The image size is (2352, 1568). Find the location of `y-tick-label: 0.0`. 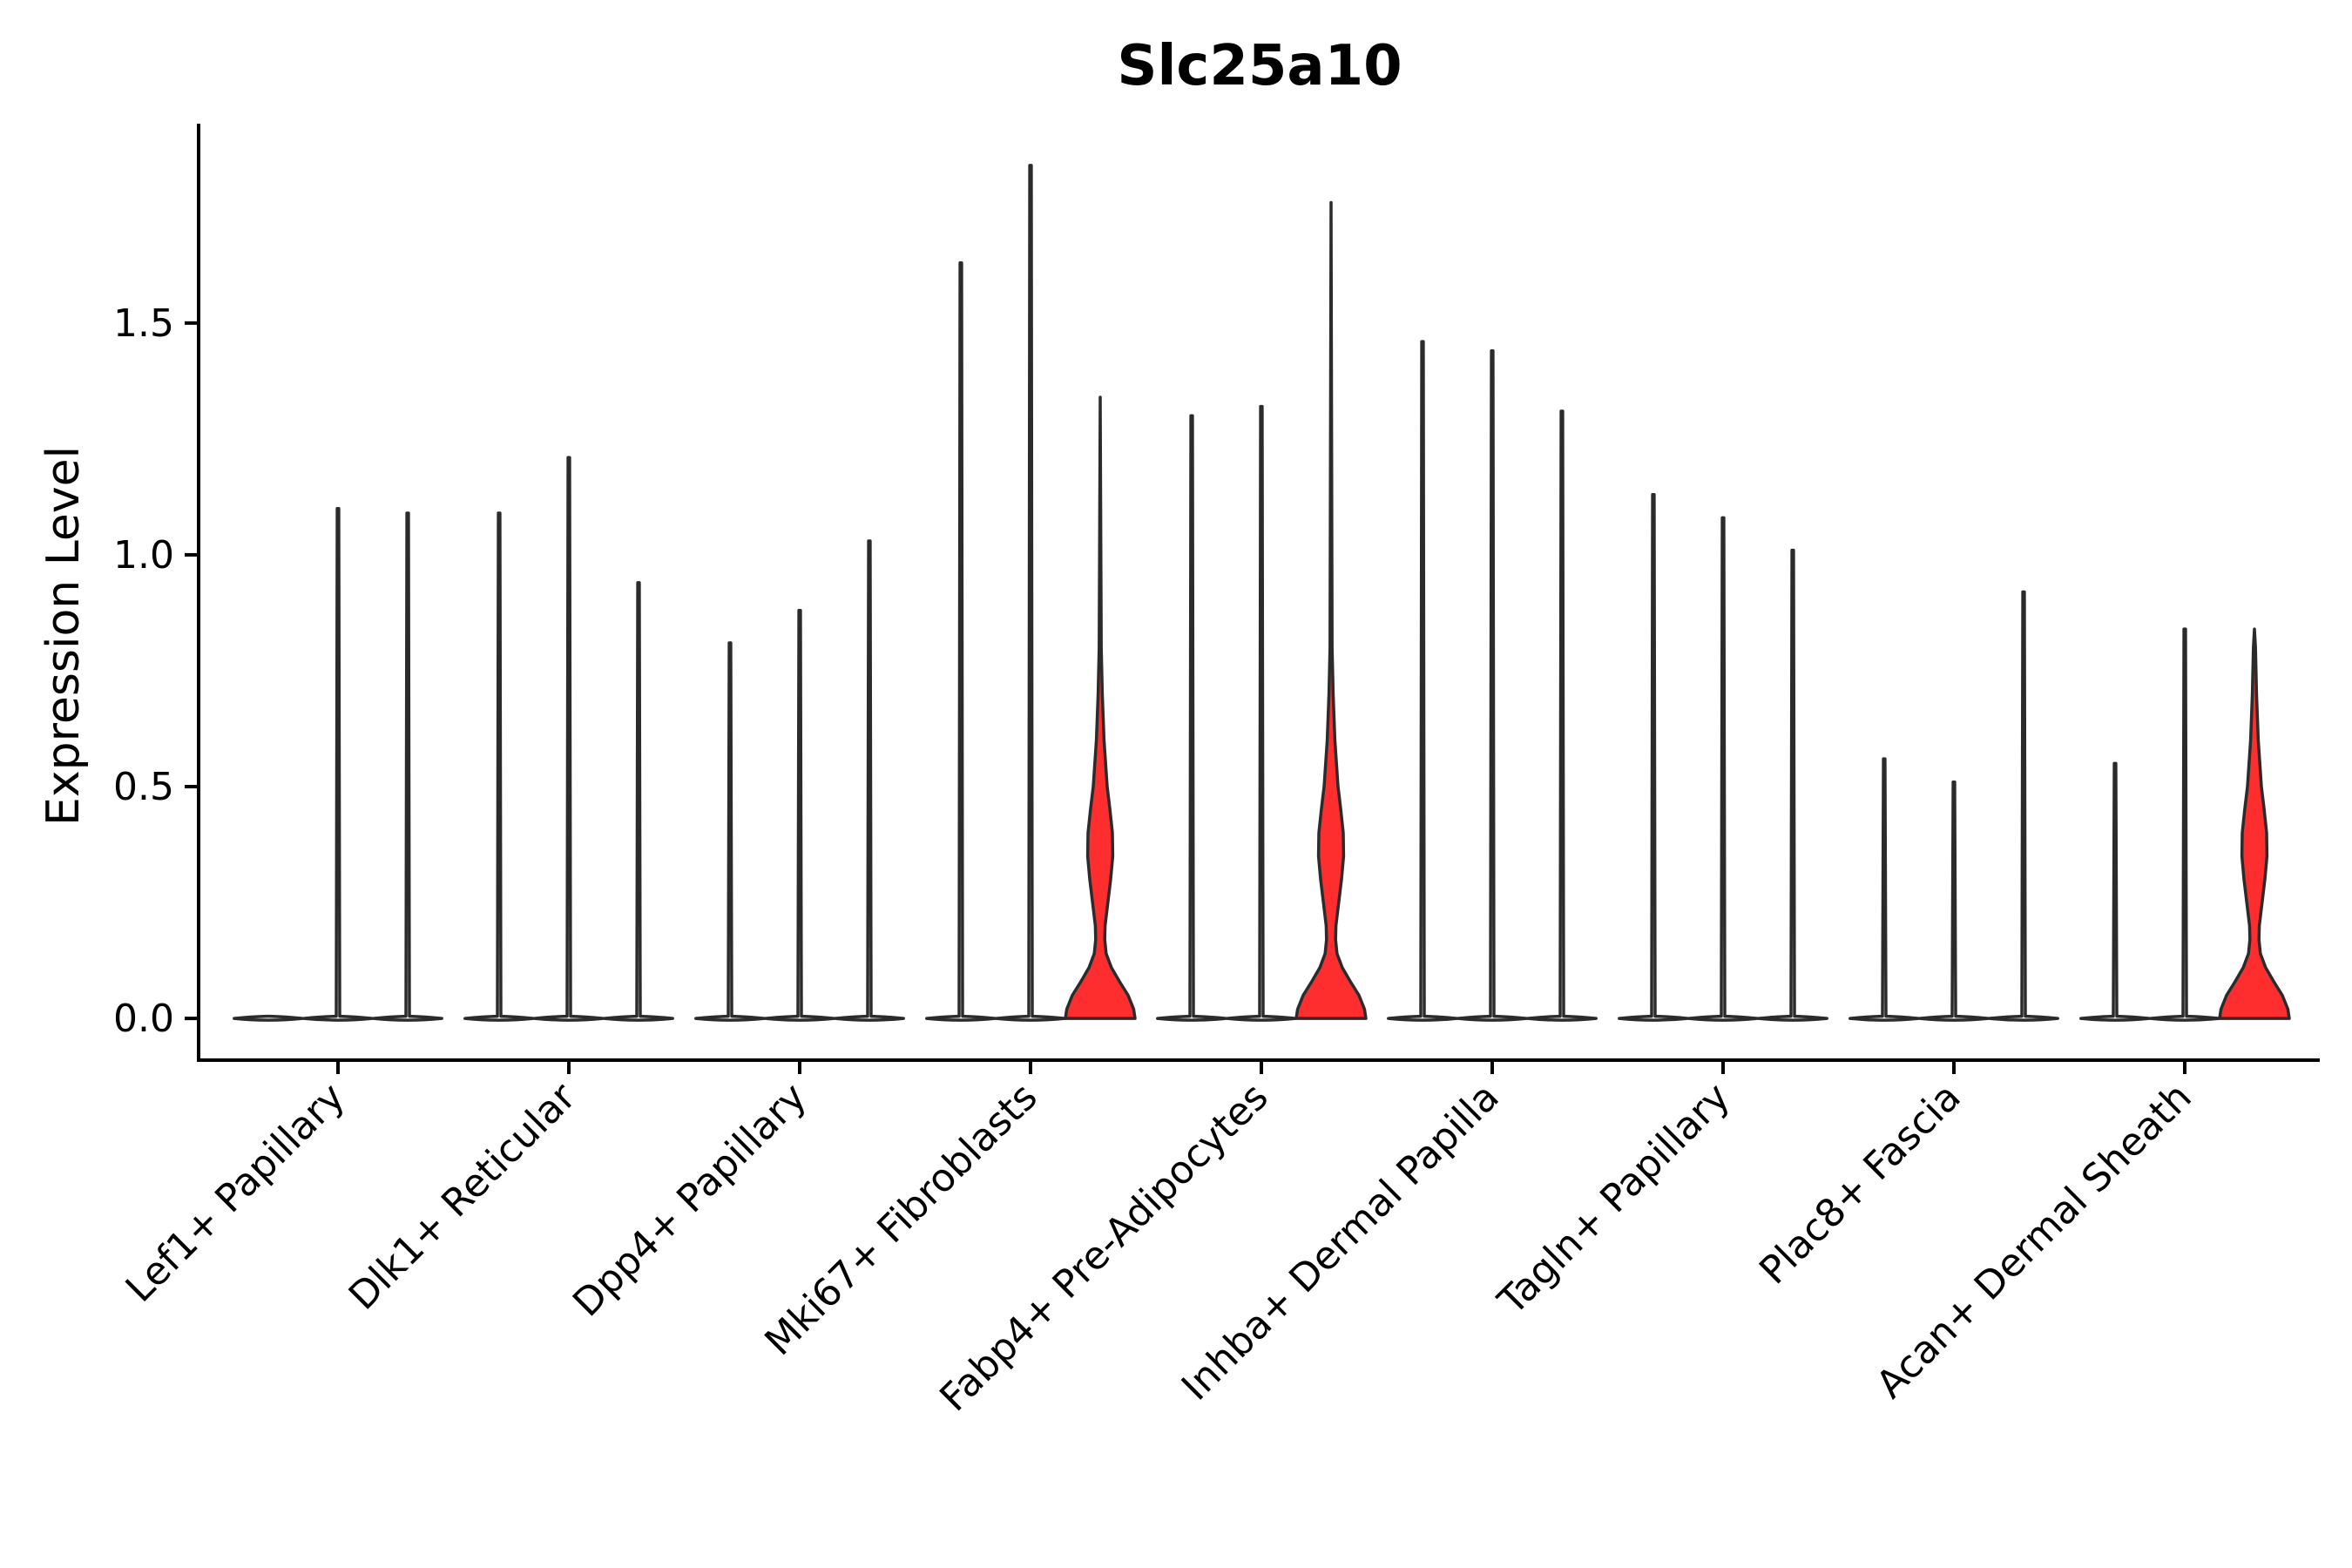

y-tick-label: 0.0 is located at coordinates (143, 1019).